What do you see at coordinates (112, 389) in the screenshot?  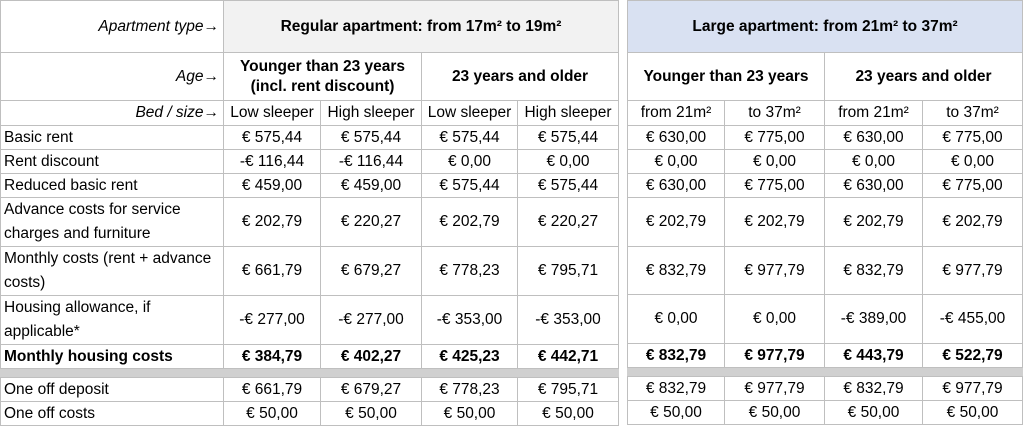 I see `row-label: One off deposit` at bounding box center [112, 389].